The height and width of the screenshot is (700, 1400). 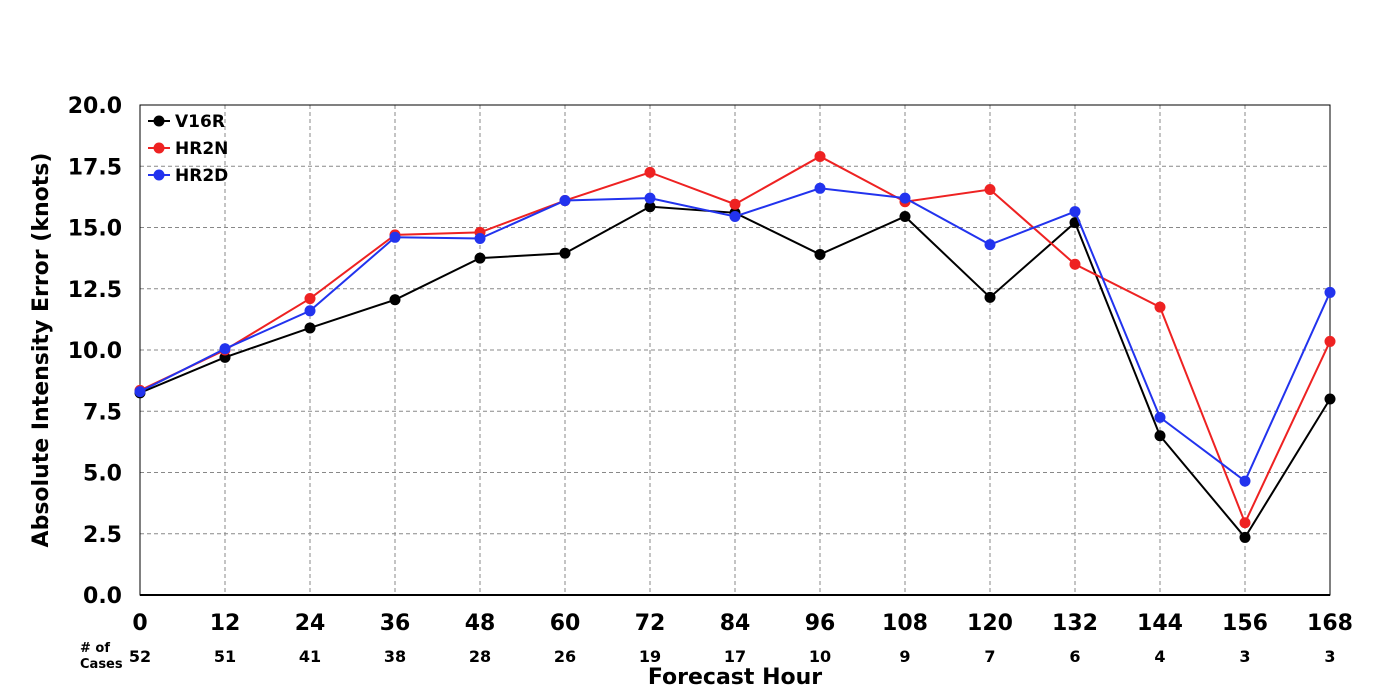 What do you see at coordinates (1245, 623) in the screenshot?
I see `x-tick-label: 156` at bounding box center [1245, 623].